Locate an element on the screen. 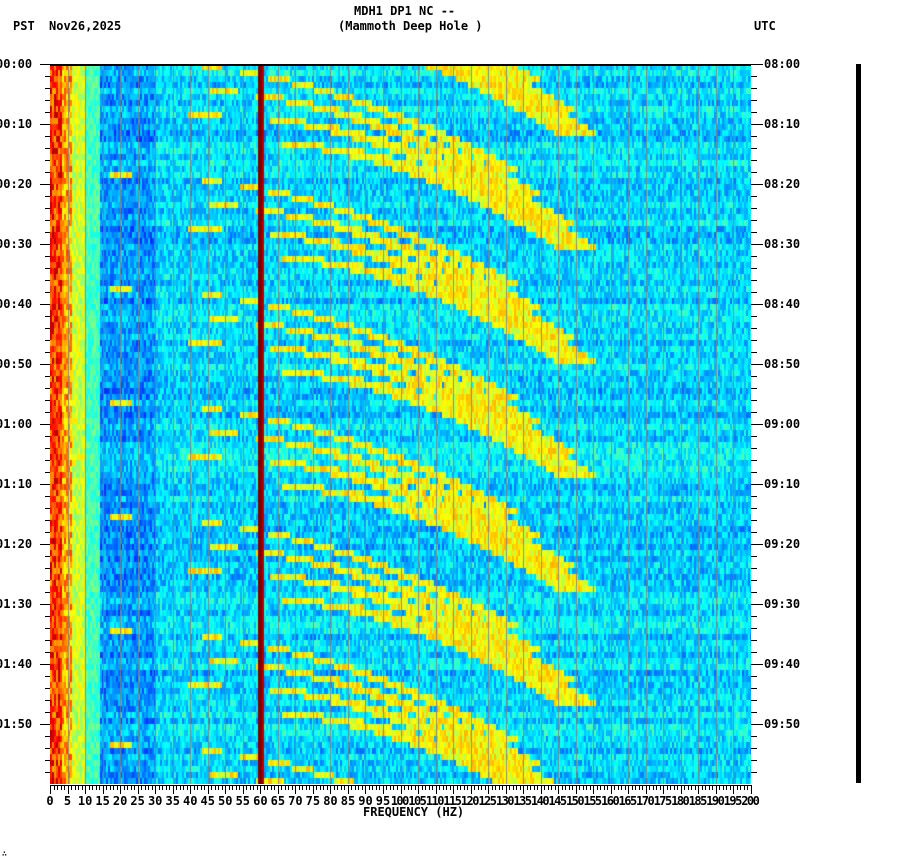 The width and height of the screenshot is (902, 864). x-tick-label: 110 is located at coordinates (435, 801).